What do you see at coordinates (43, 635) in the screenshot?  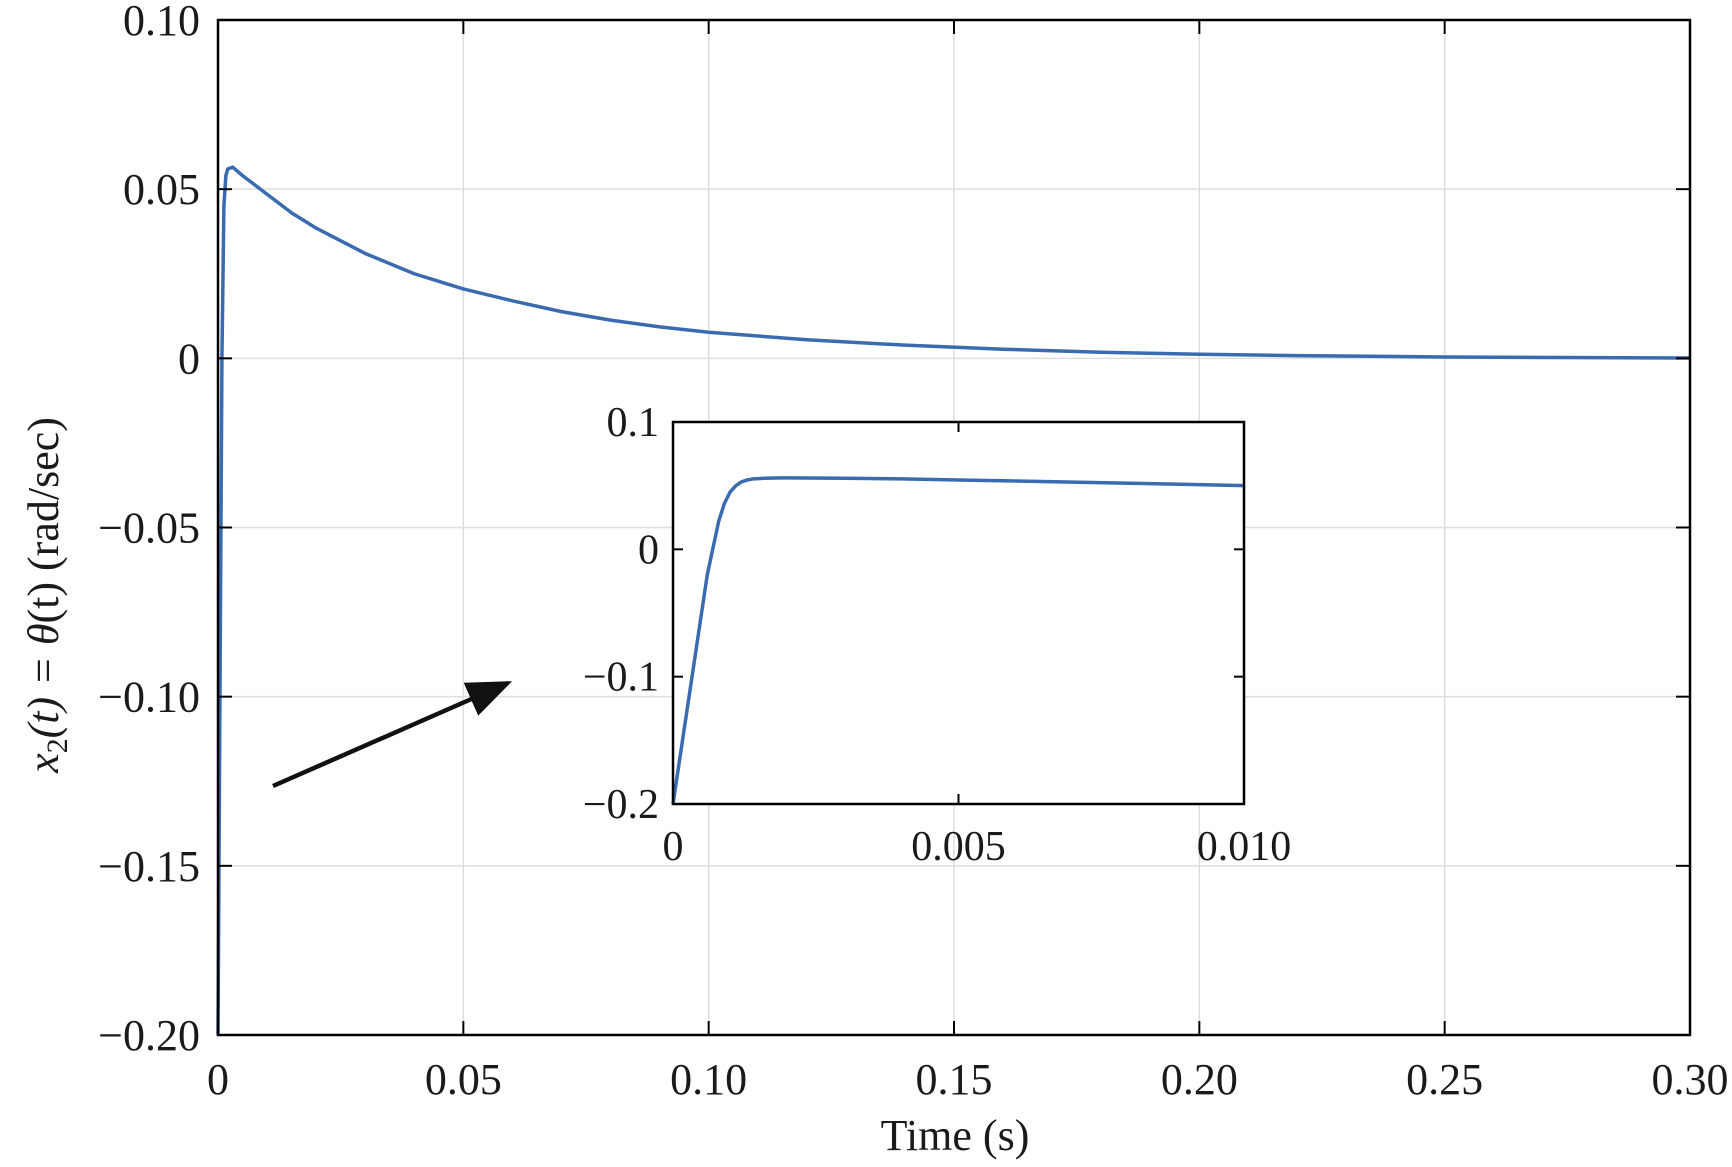 I see `y-label-theta: θ` at bounding box center [43, 635].